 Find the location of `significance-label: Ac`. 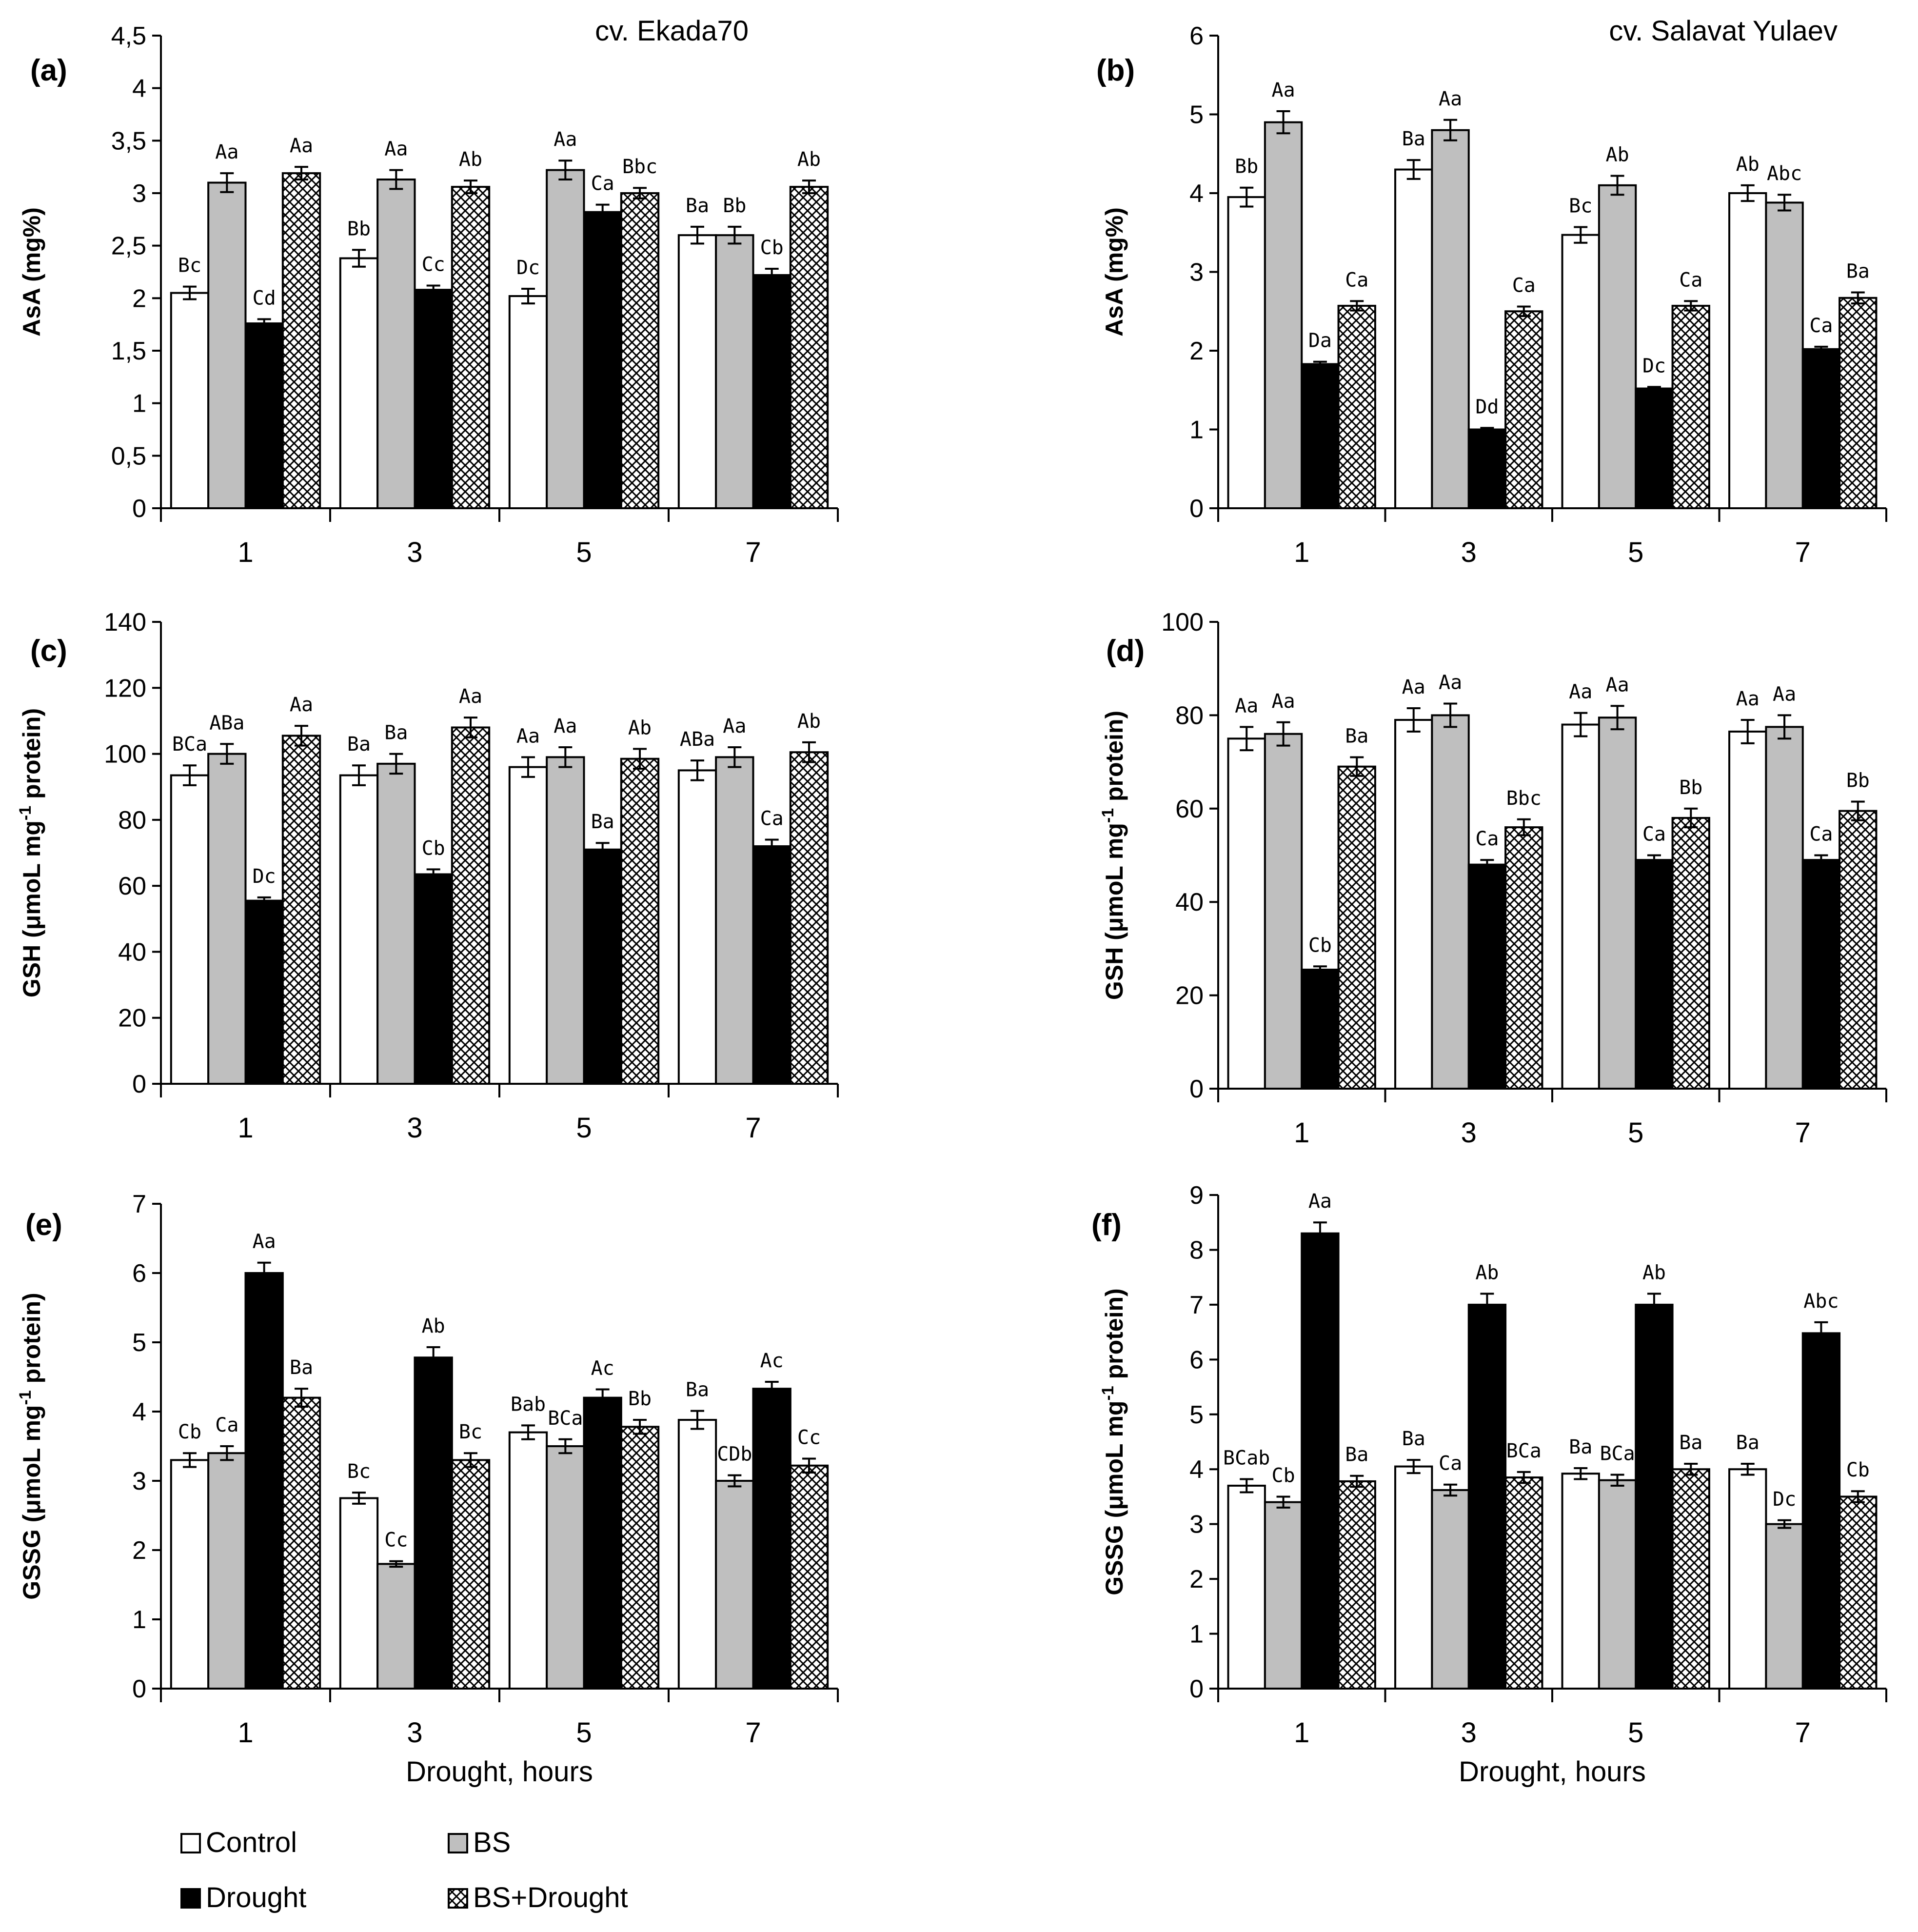

significance-label: Ac is located at coordinates (772, 1361).